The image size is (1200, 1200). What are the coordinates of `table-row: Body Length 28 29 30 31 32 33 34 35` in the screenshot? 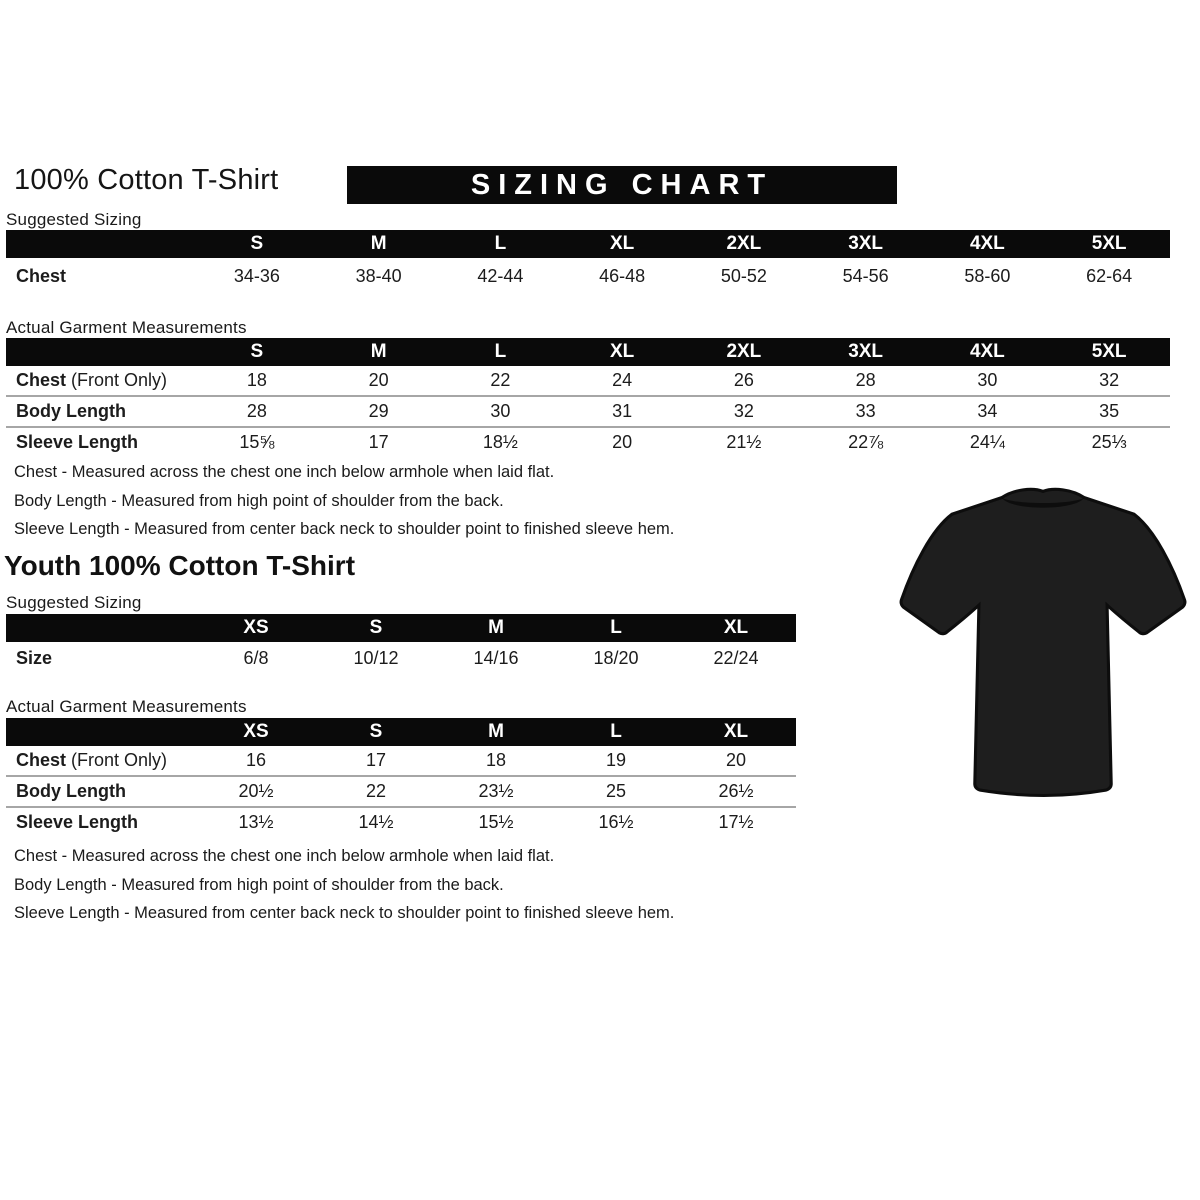 It's located at (588, 410).